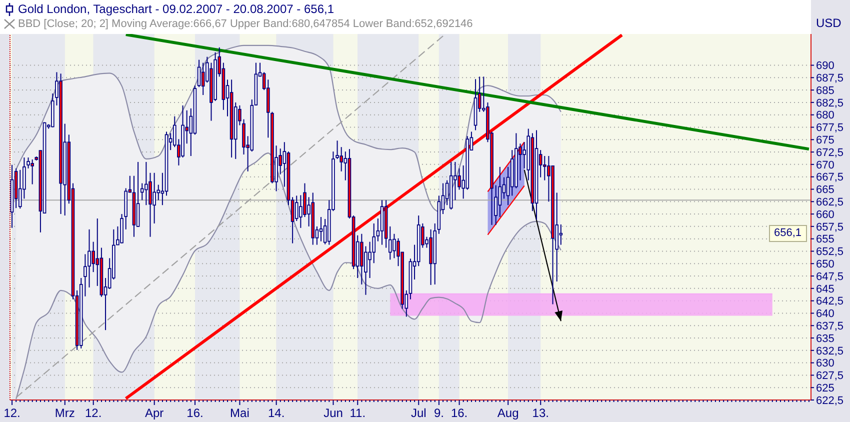  Describe the element at coordinates (825, 264) in the screenshot. I see `y-tick-label: 650` at that location.